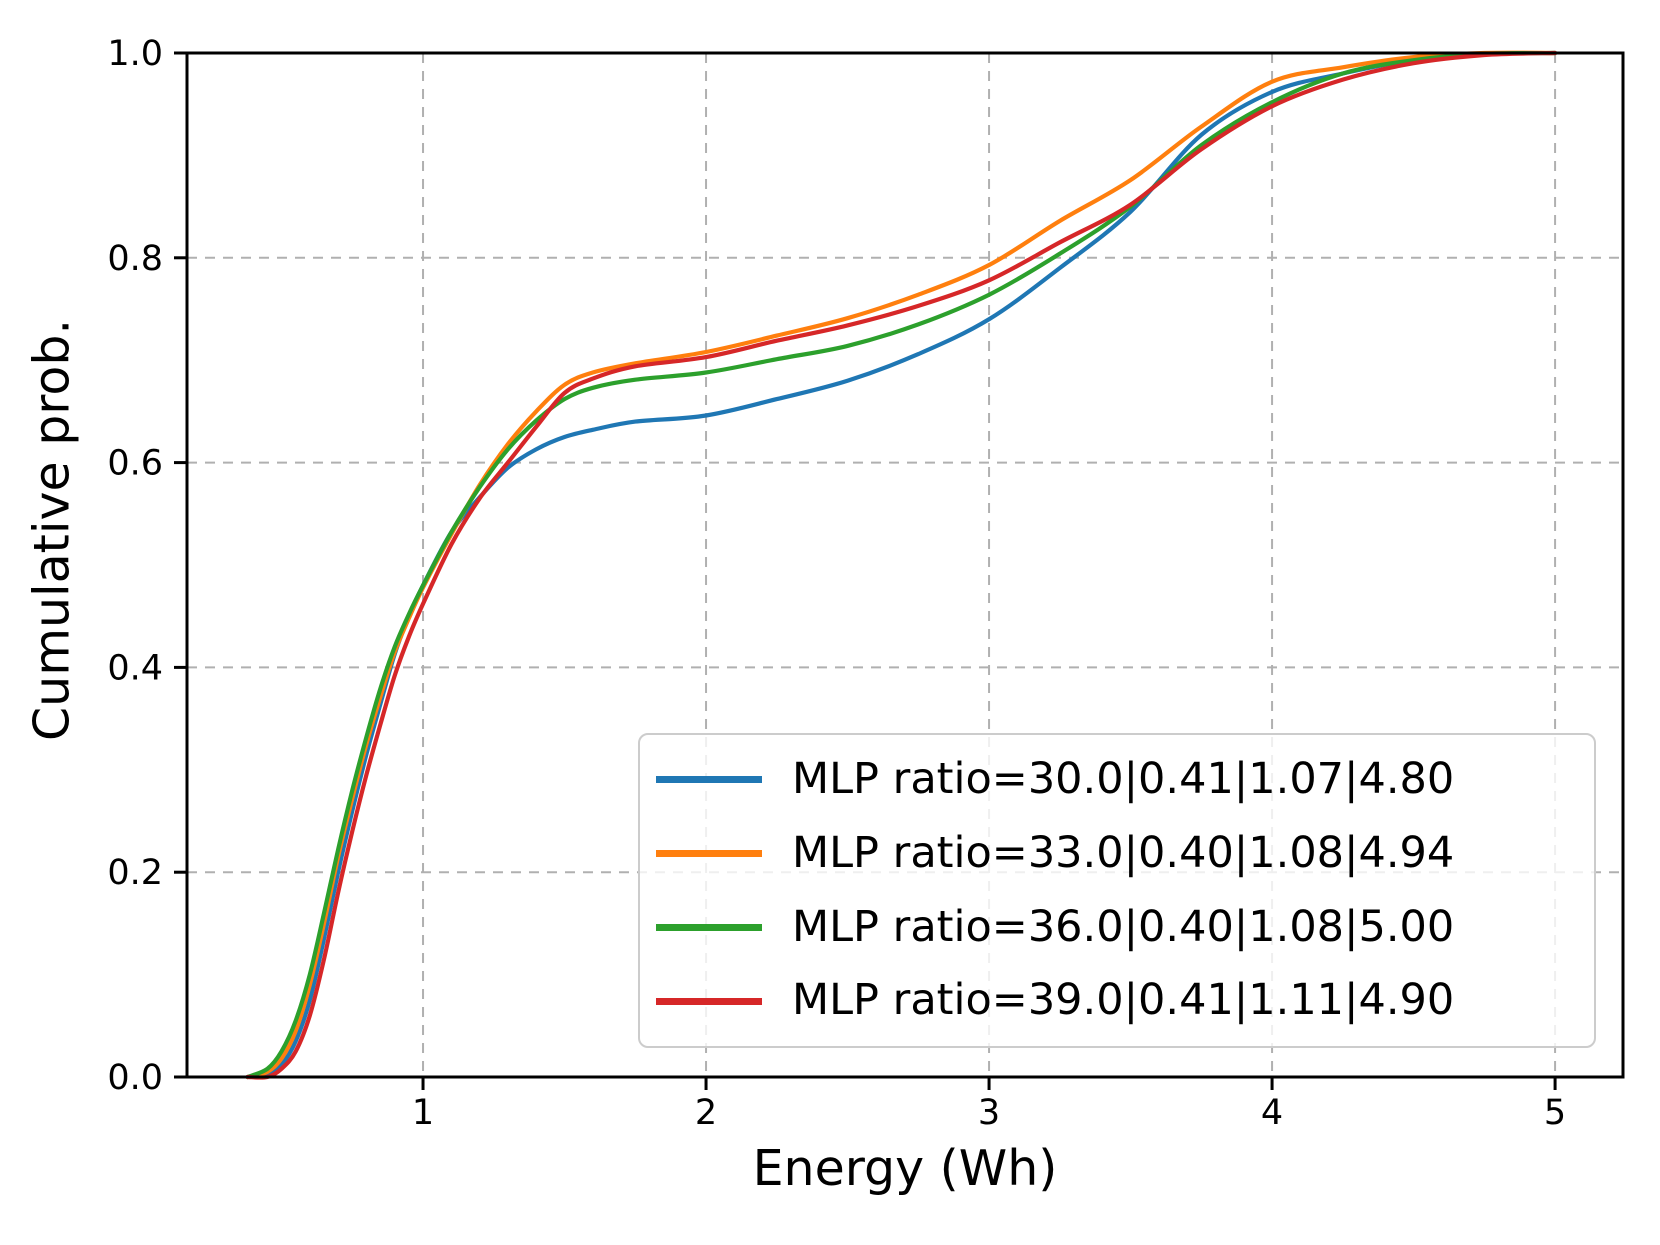 Image resolution: width=1660 pixels, height=1245 pixels. I want to click on y-tick-label: 0.6, so click(135, 464).